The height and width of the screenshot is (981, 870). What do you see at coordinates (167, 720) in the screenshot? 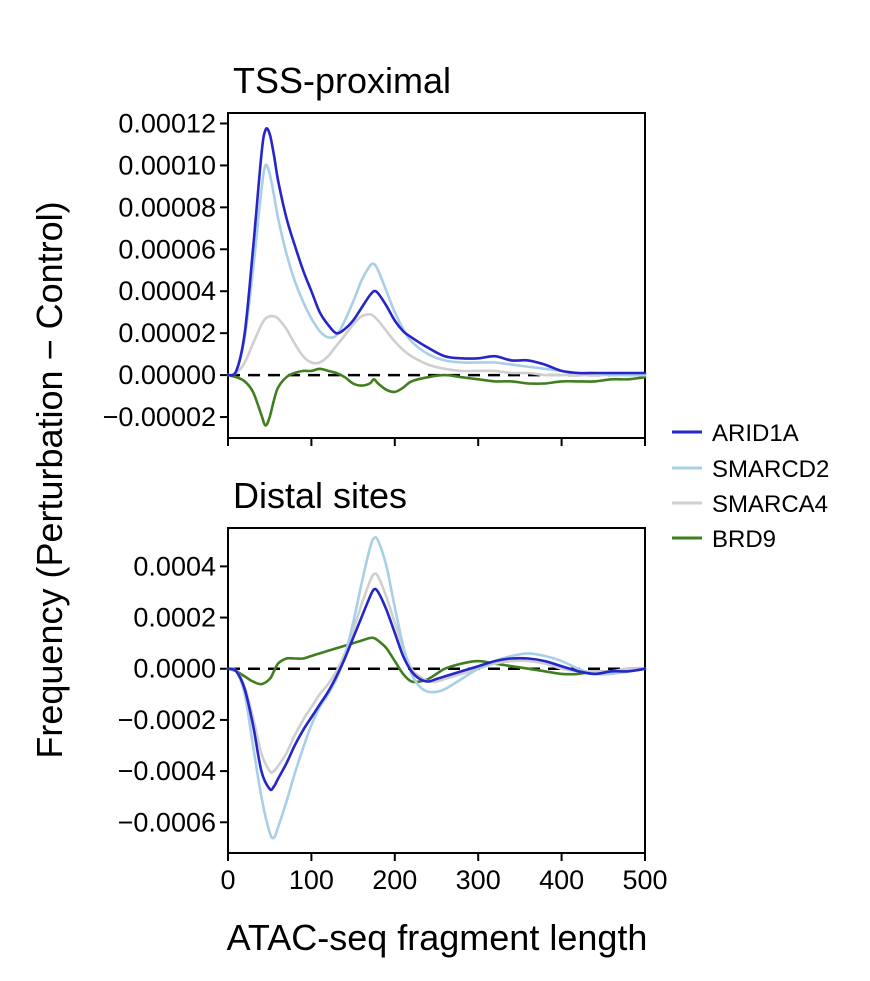
I see `y-tick-label-distal: −0.0002` at bounding box center [167, 720].